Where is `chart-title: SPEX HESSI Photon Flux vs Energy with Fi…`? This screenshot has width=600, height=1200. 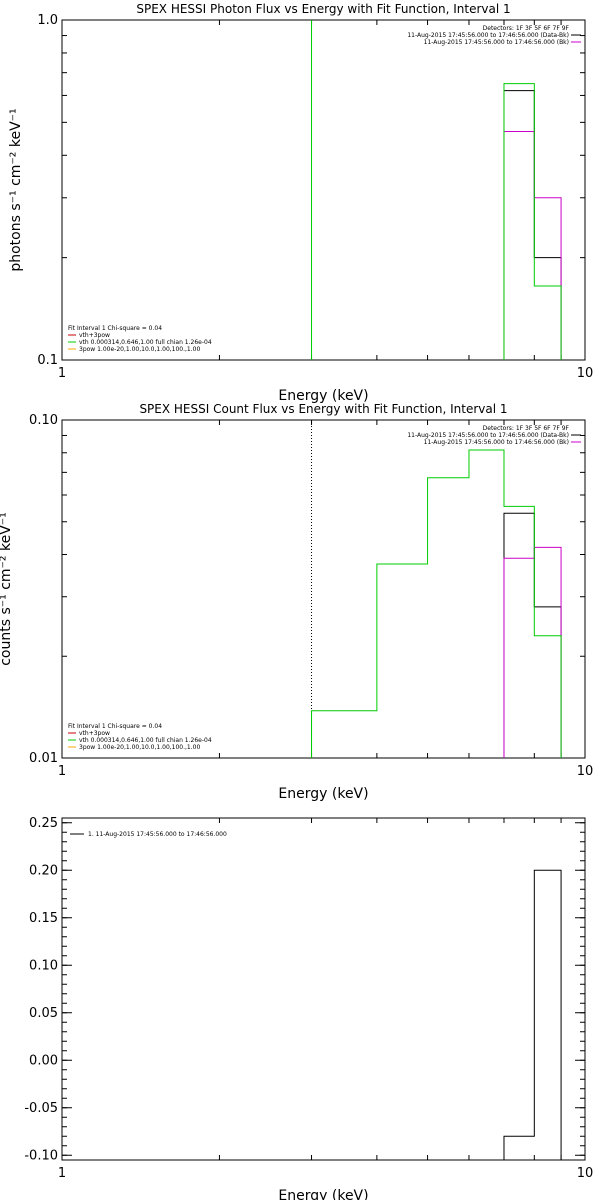
chart-title: SPEX HESSI Photon Flux vs Energy with Fi… is located at coordinates (323, 9).